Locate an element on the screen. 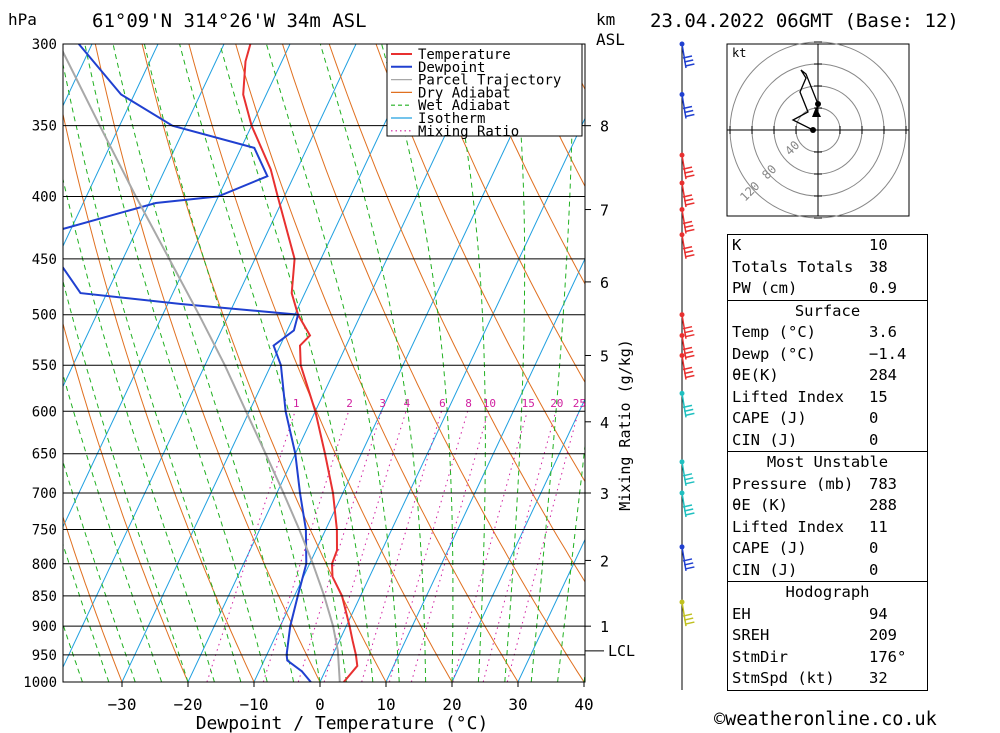 The width and height of the screenshot is (1000, 733). most-unstable-row: CIN (J) 0 is located at coordinates (827, 571).